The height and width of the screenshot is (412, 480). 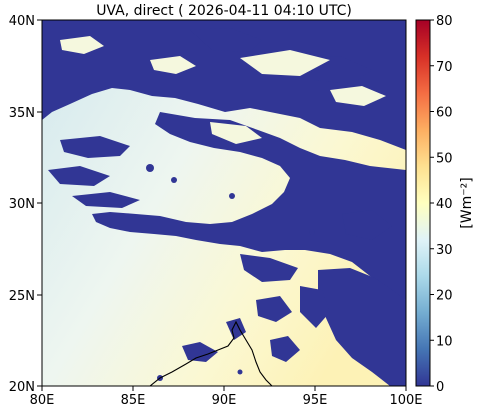 I want to click on lat-tick-label: 25N, so click(x=22, y=296).